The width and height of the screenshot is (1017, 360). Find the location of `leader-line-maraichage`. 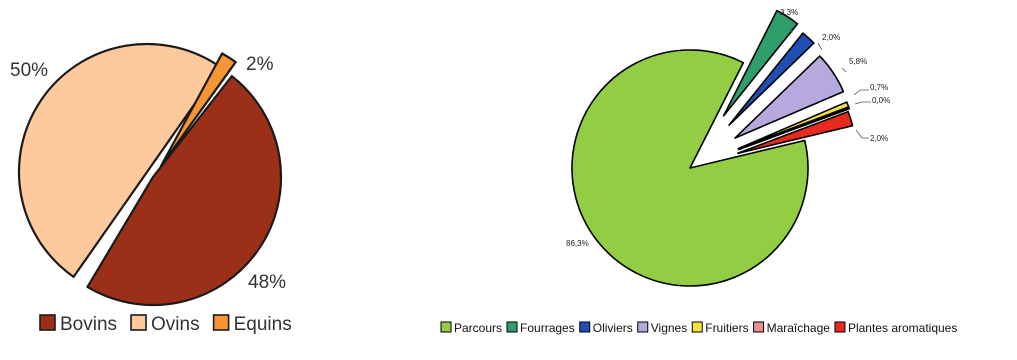

leader-line-maraichage is located at coordinates (862, 103).